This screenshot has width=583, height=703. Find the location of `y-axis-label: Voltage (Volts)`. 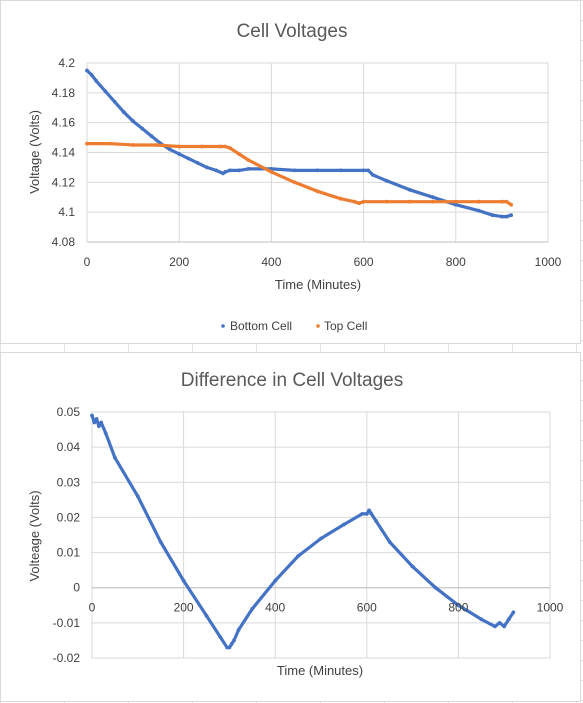

y-axis-label: Voltage (Volts) is located at coordinates (34, 152).